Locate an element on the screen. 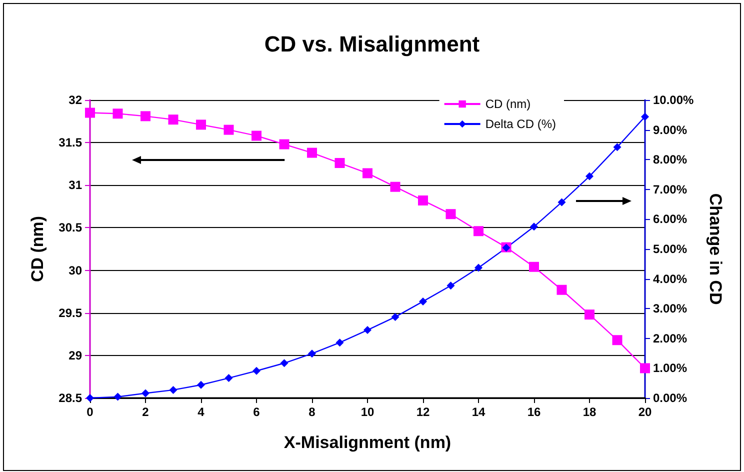 The width and height of the screenshot is (744, 472). y-tick-label: 29.5 is located at coordinates (70, 313).